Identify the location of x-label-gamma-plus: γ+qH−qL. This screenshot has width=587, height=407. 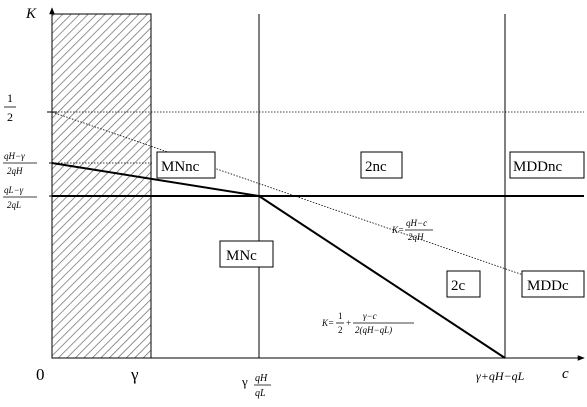
(500, 376).